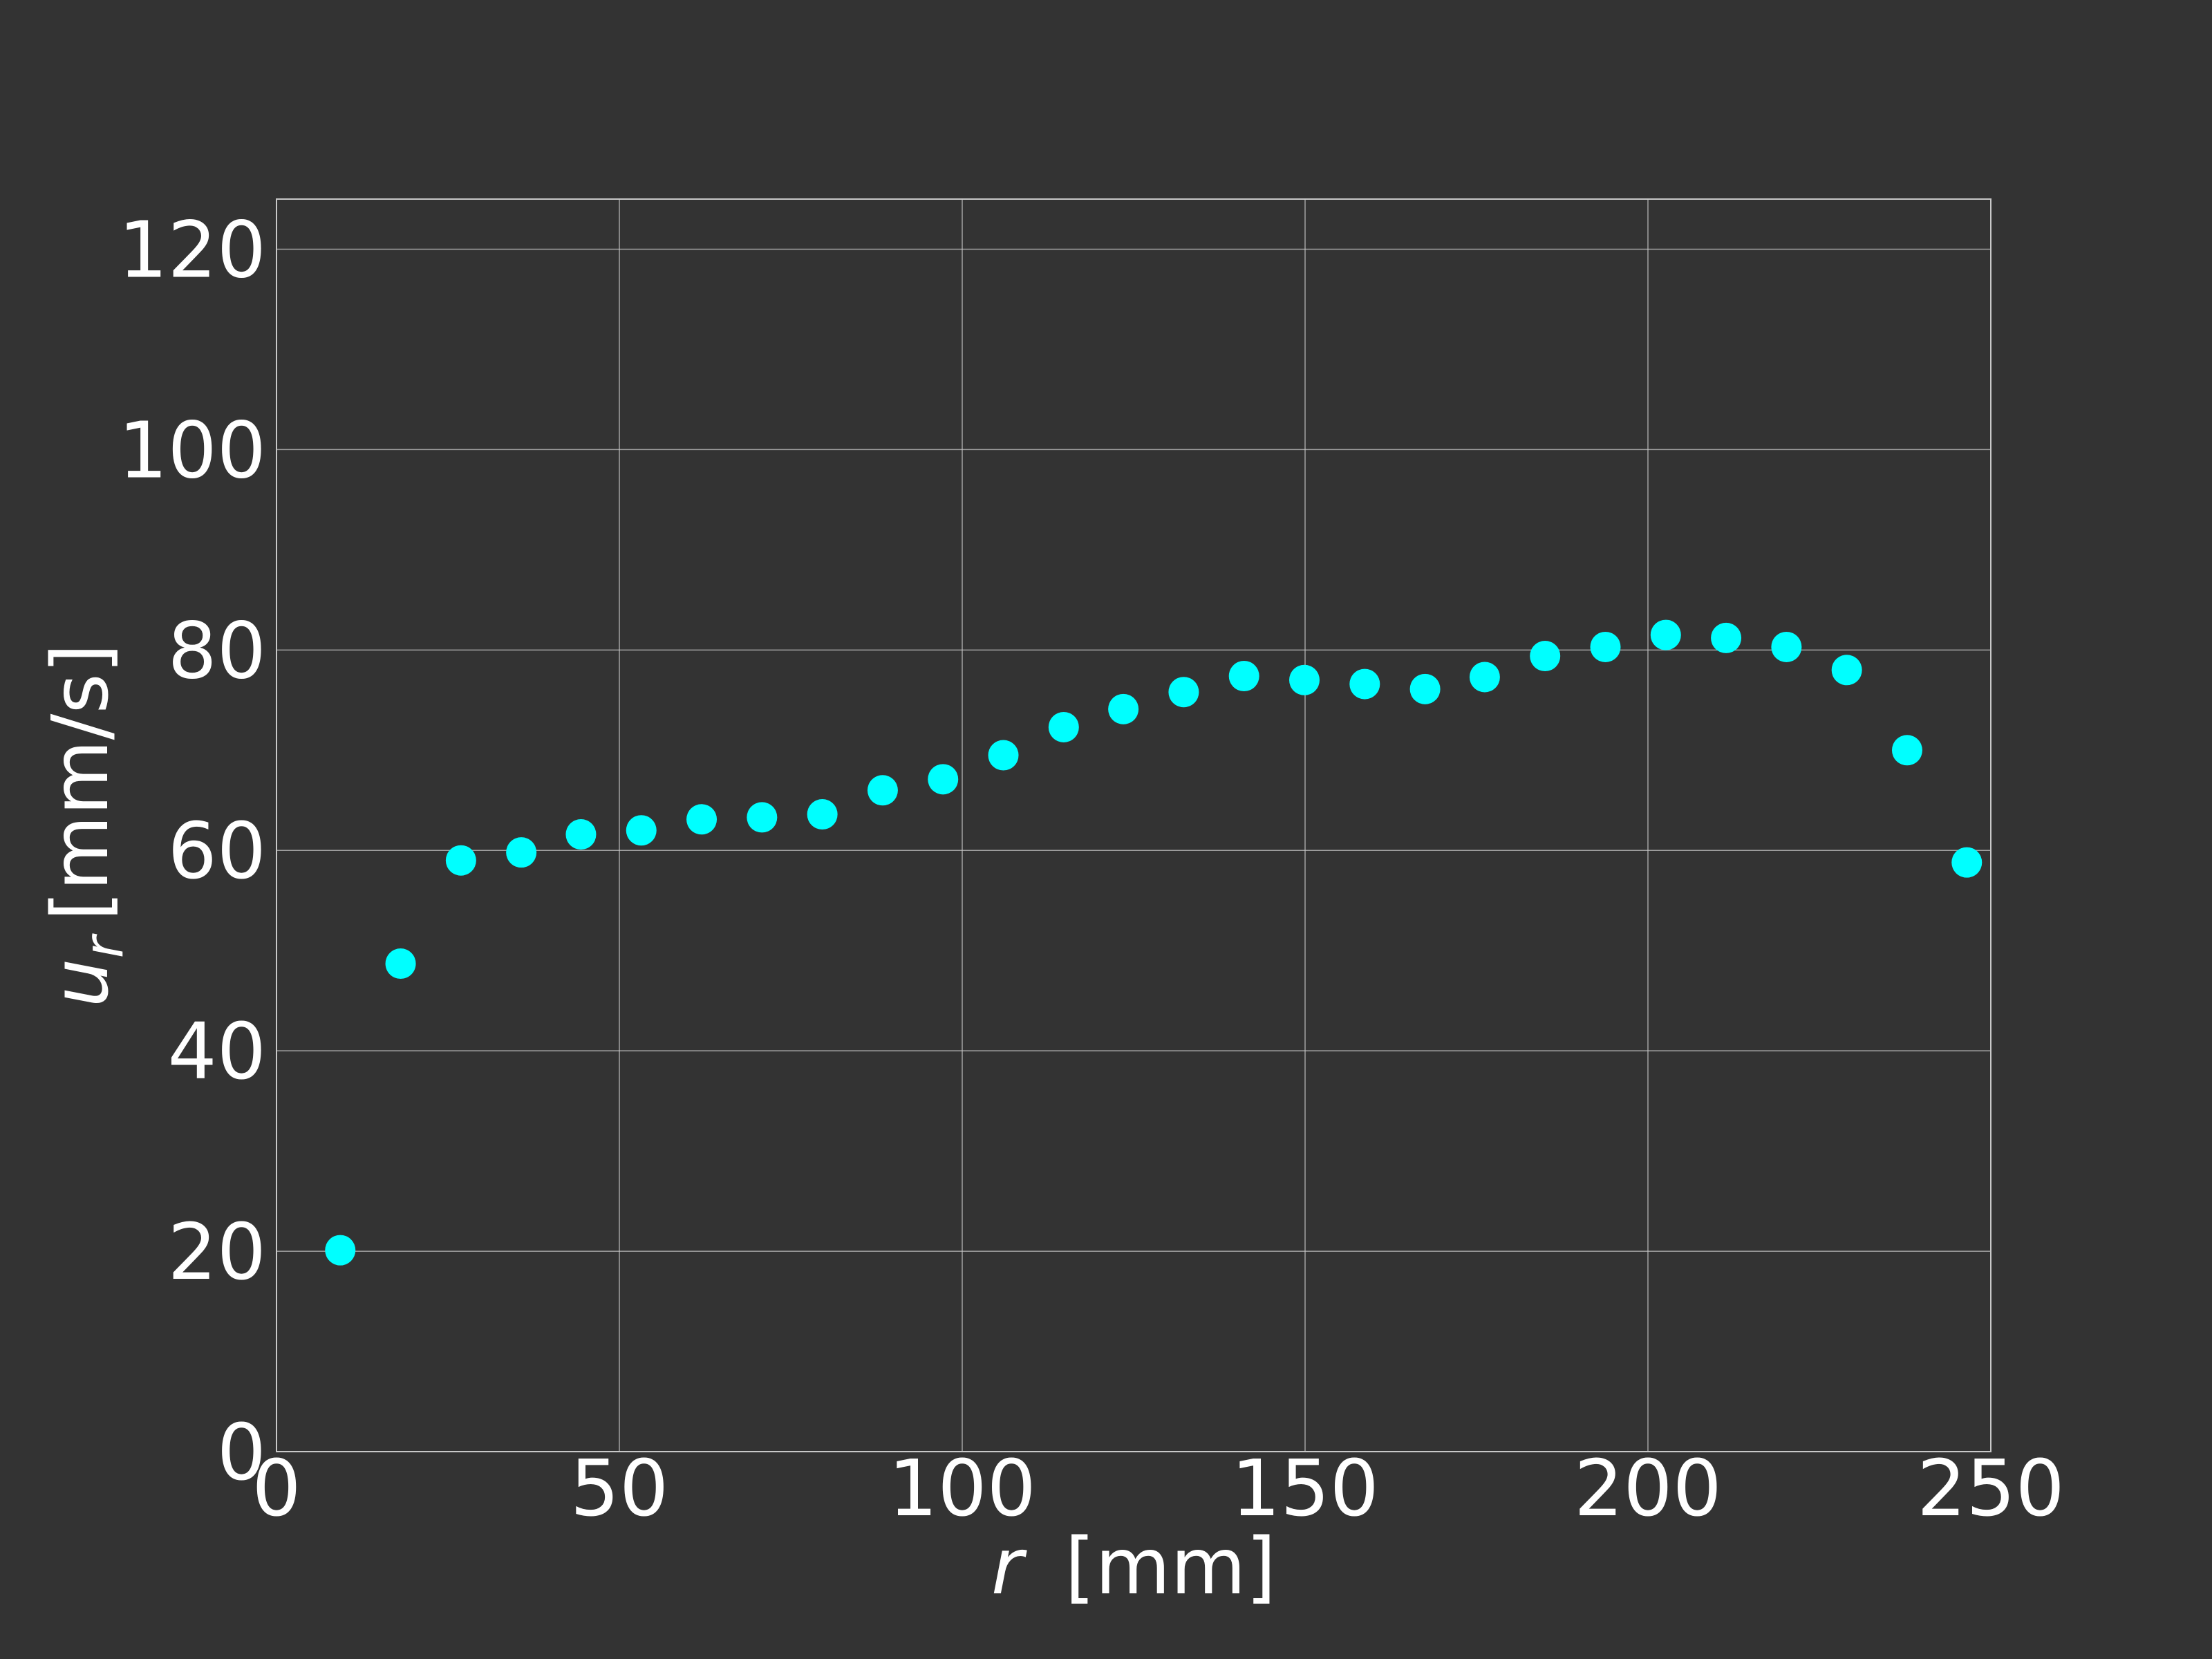 This screenshot has height=1659, width=2212. What do you see at coordinates (242, 1453) in the screenshot?
I see `y-tick-label: 0` at bounding box center [242, 1453].